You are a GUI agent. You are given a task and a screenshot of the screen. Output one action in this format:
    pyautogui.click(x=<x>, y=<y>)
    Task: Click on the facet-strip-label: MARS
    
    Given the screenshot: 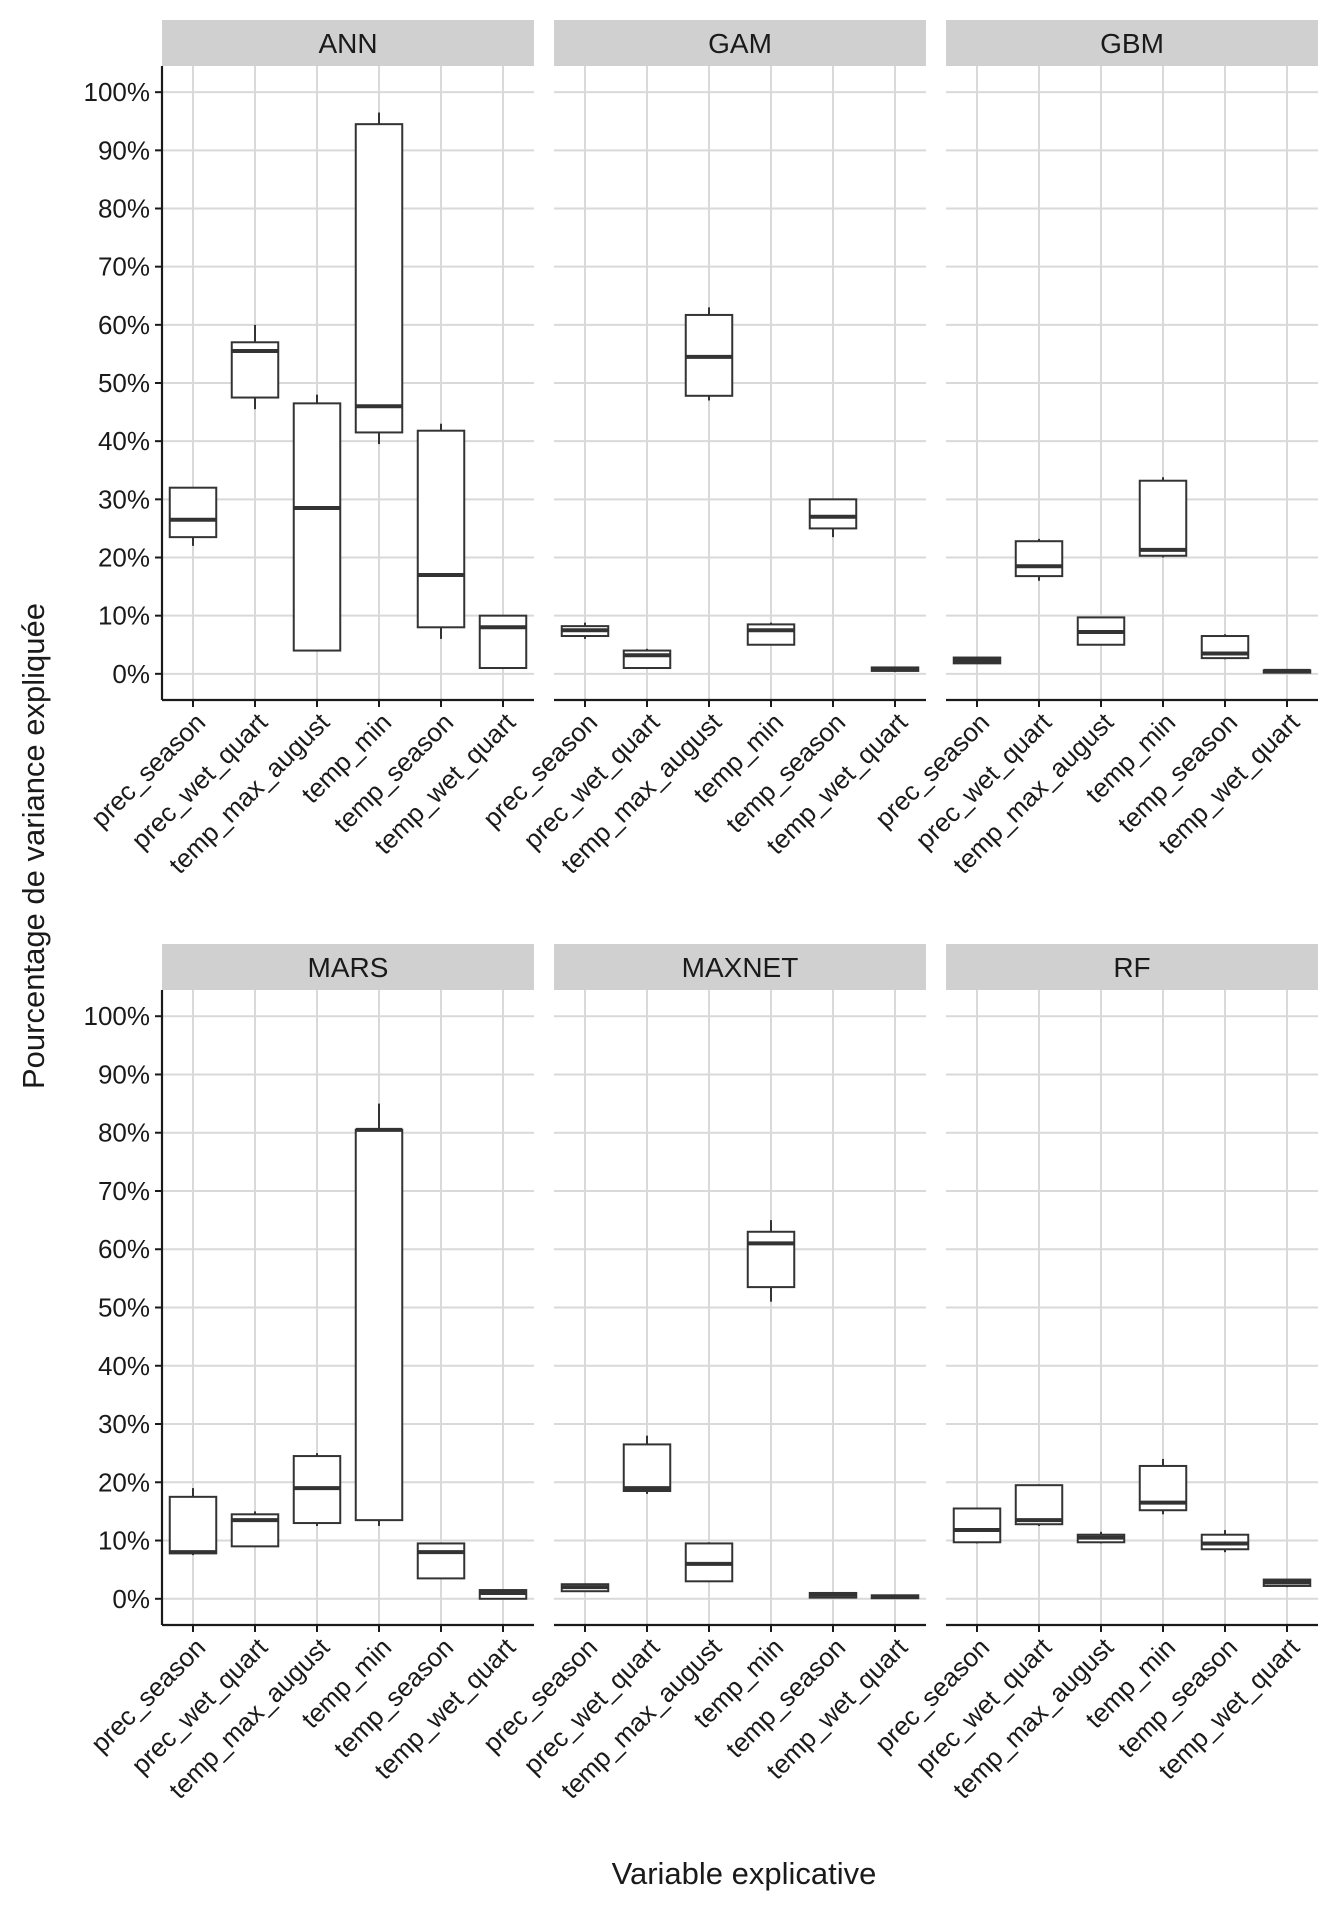 What is the action you would take?
    pyautogui.click(x=348, y=967)
    